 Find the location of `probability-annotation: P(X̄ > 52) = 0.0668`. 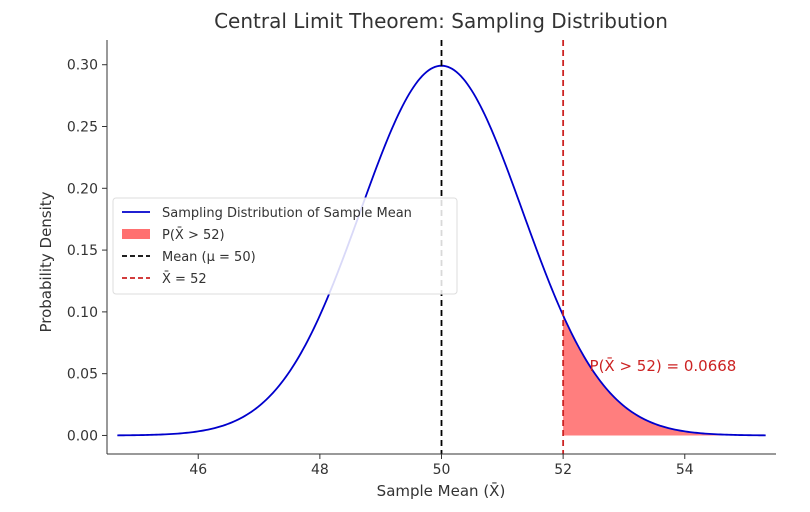

probability-annotation: P(X̄ > 52) = 0.0668 is located at coordinates (663, 365).